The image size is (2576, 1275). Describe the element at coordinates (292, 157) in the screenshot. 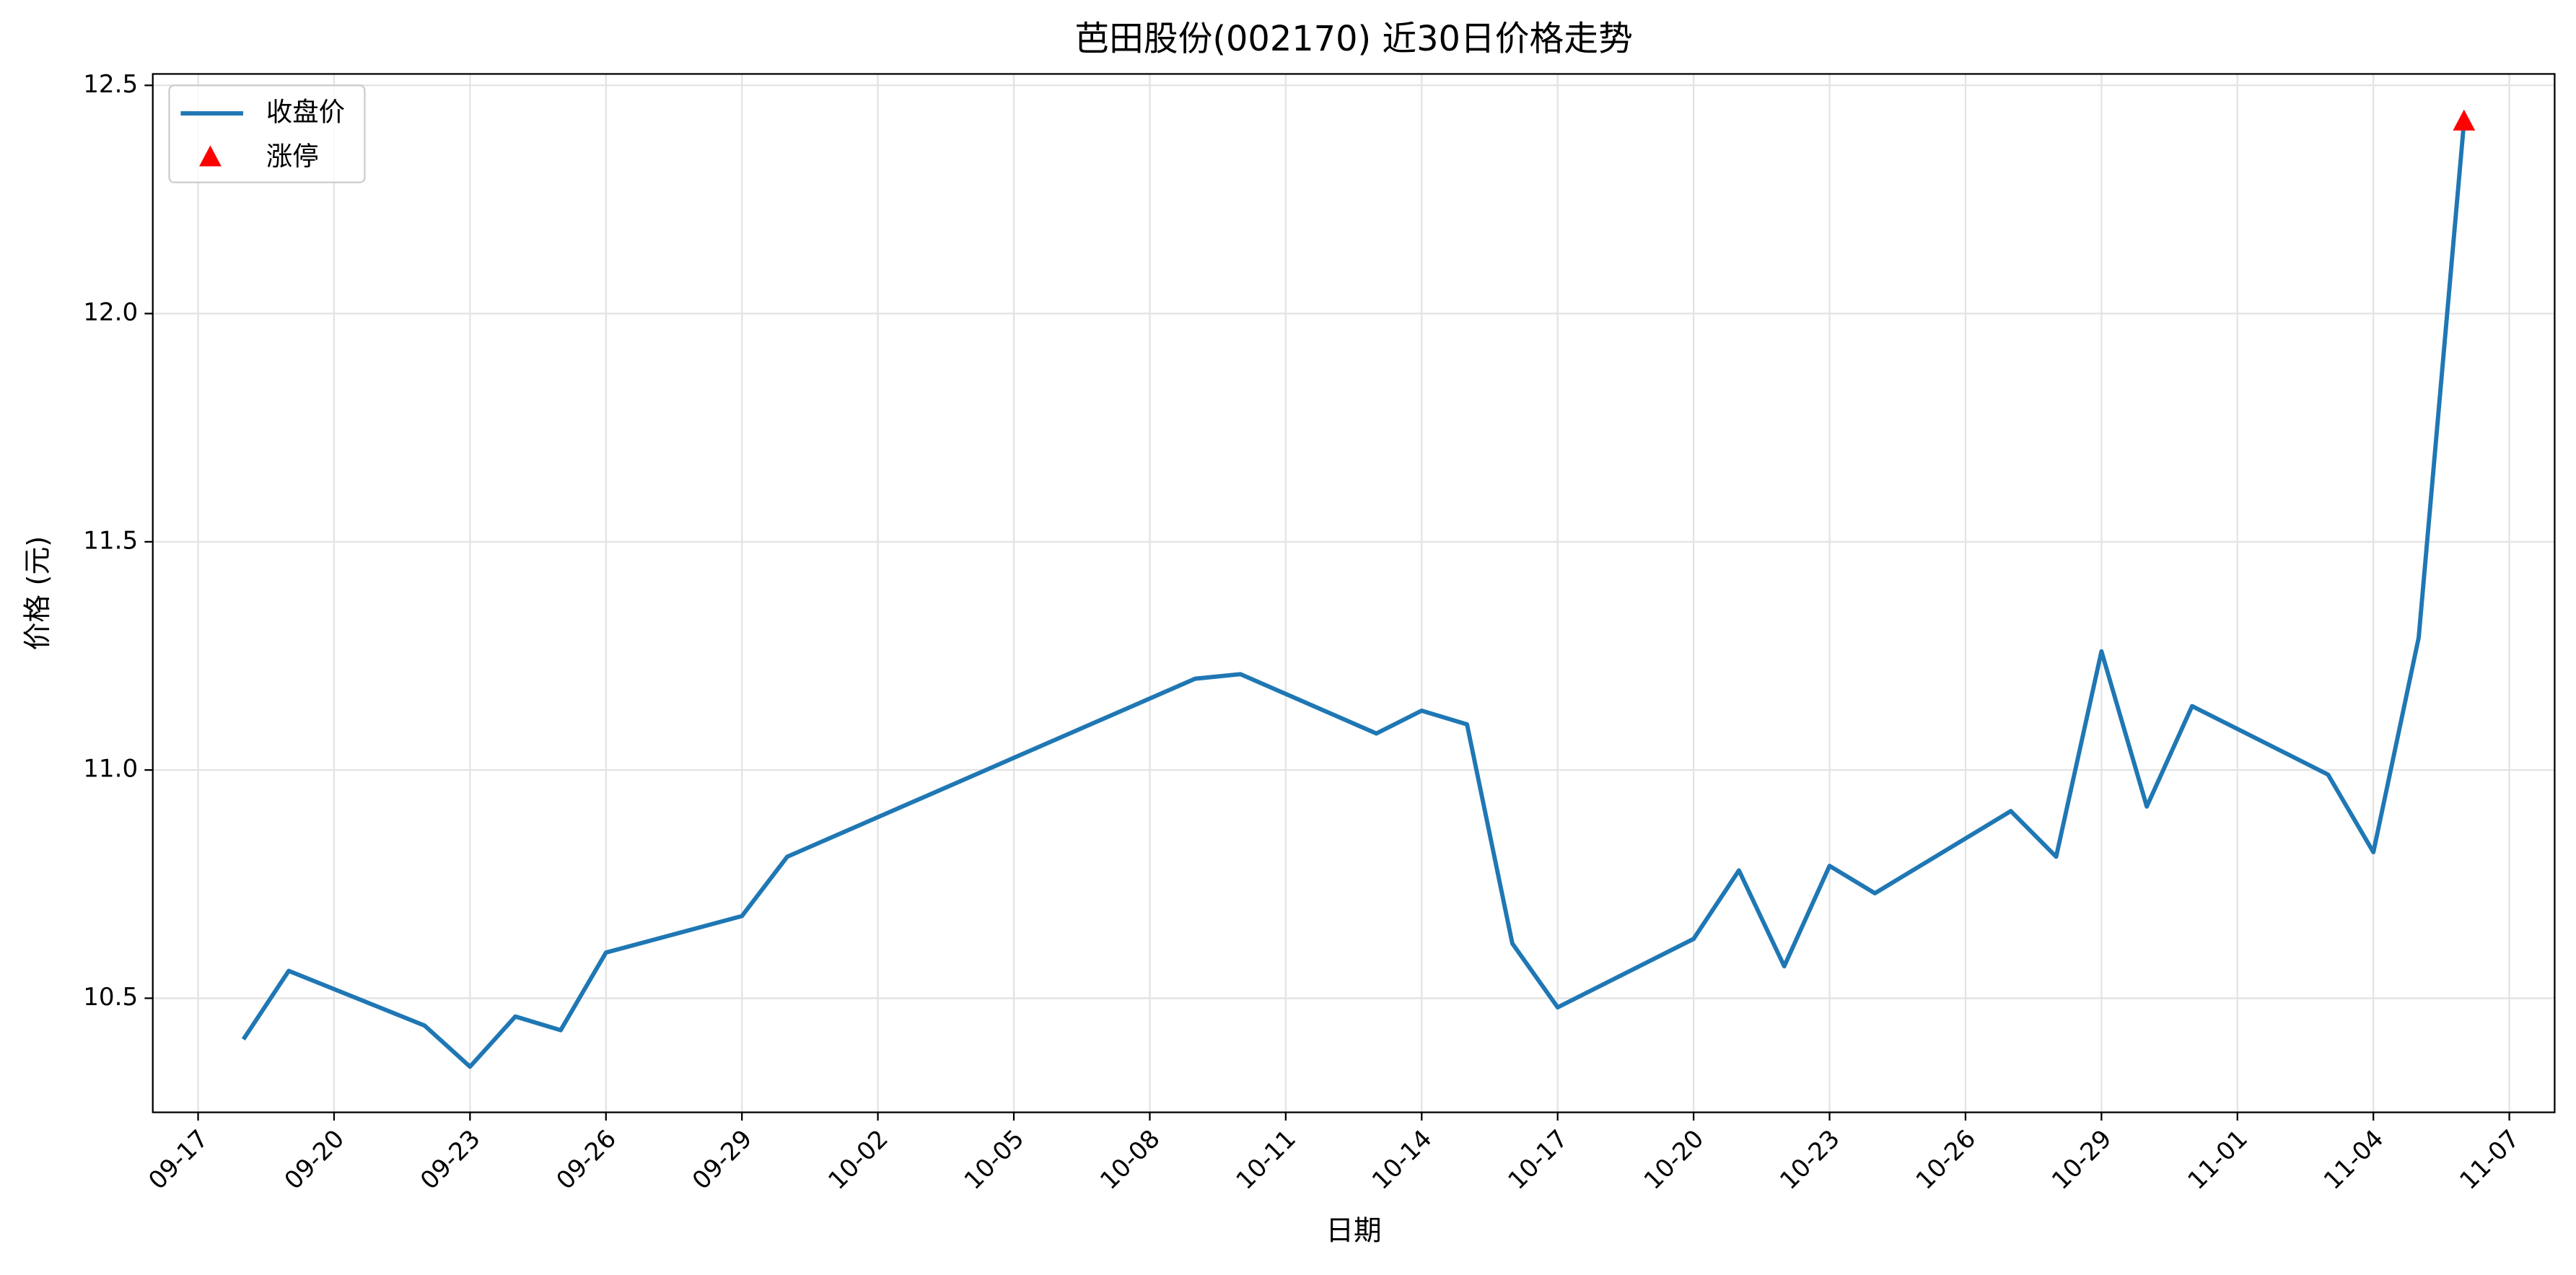

I see `legend-label: 涨停` at that location.